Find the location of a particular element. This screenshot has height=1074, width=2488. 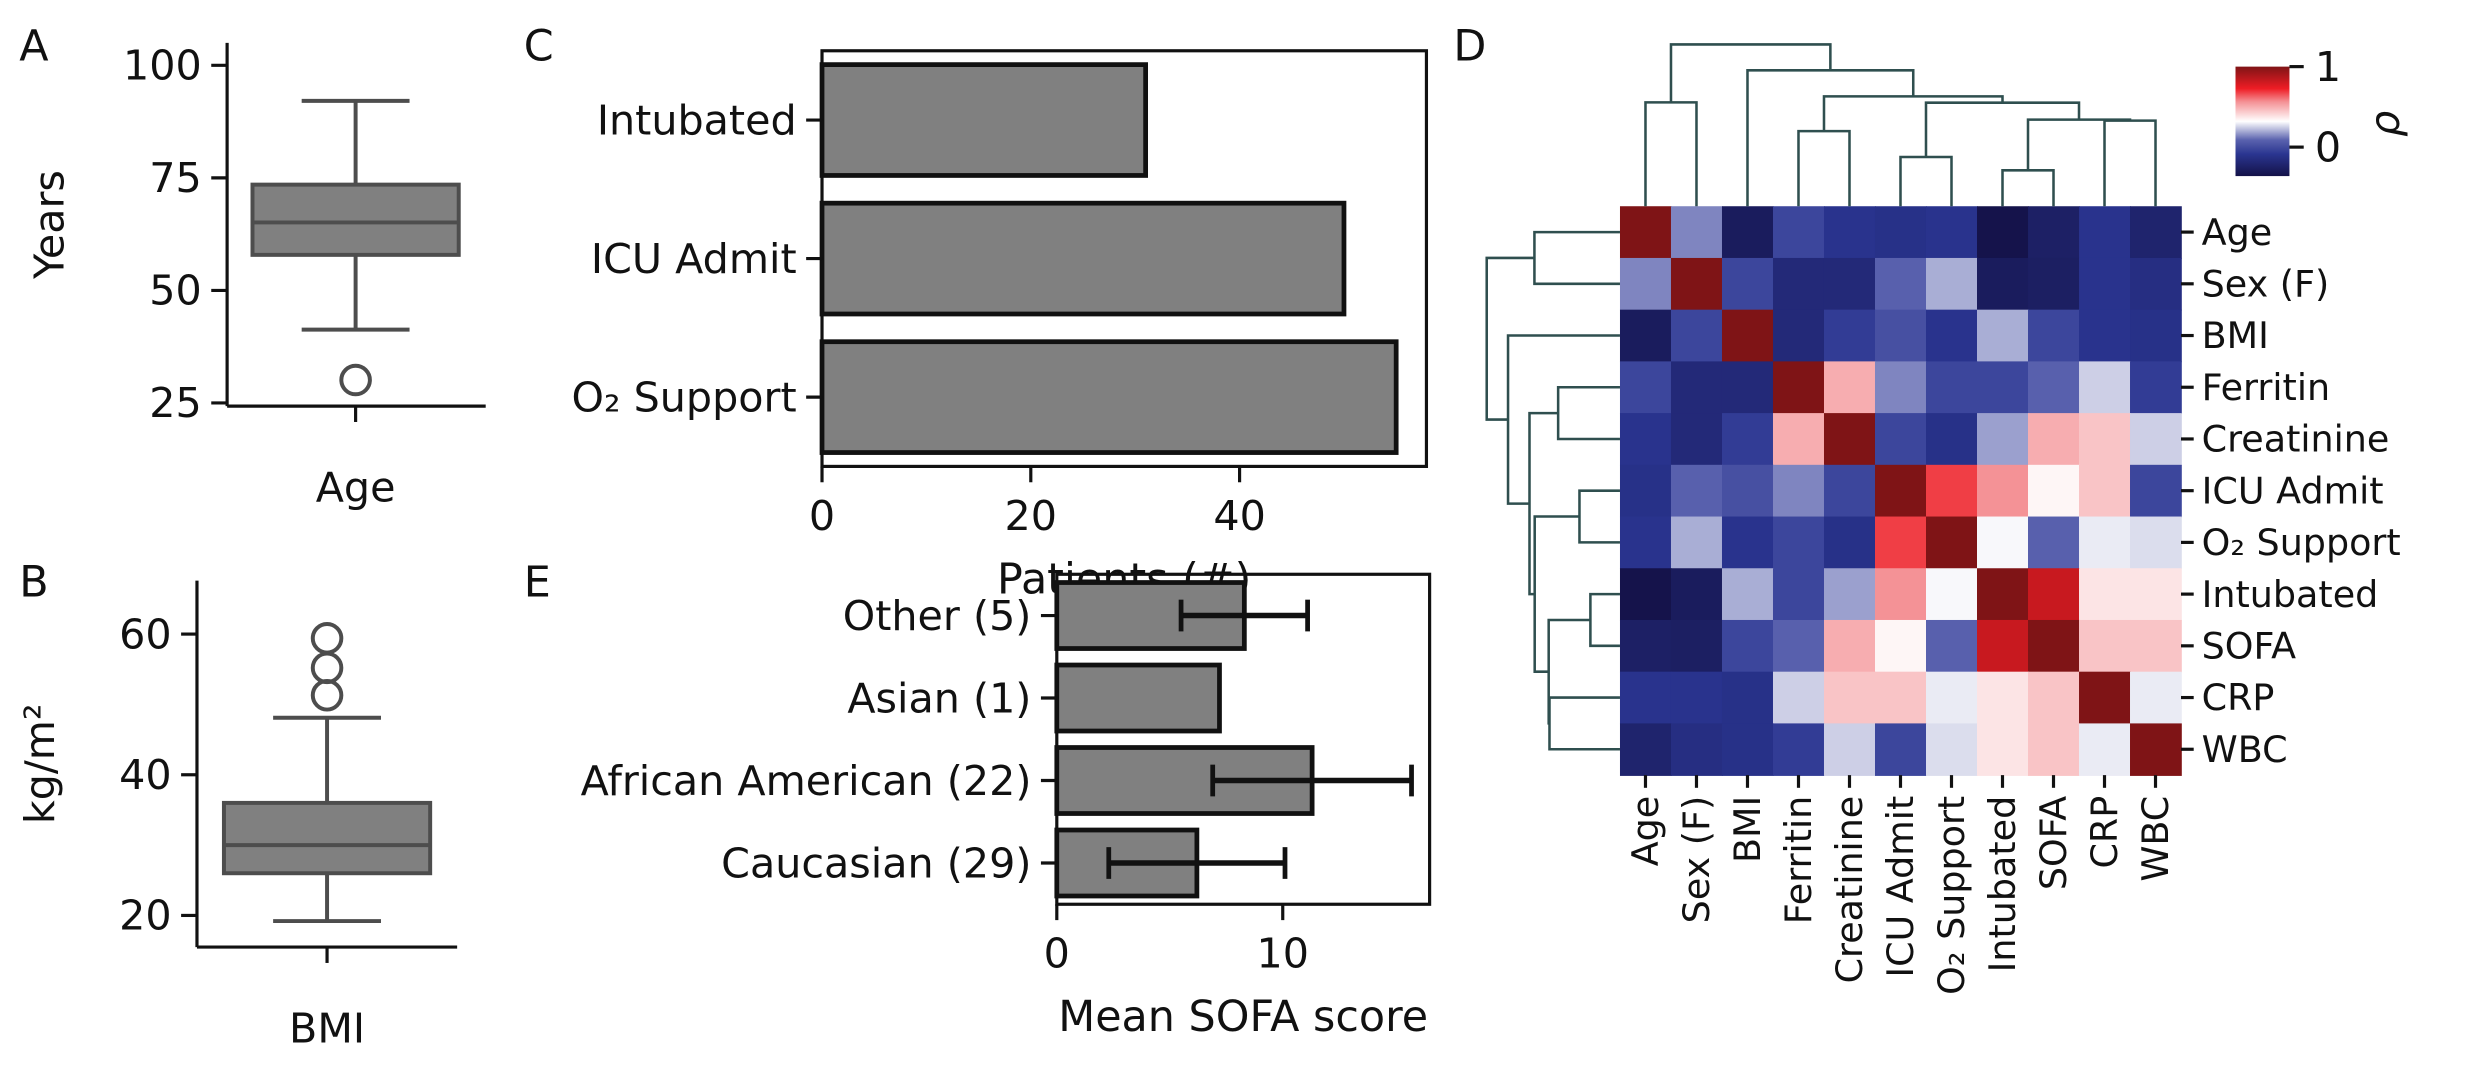

row-label: Sex (F) is located at coordinates (2266, 284).